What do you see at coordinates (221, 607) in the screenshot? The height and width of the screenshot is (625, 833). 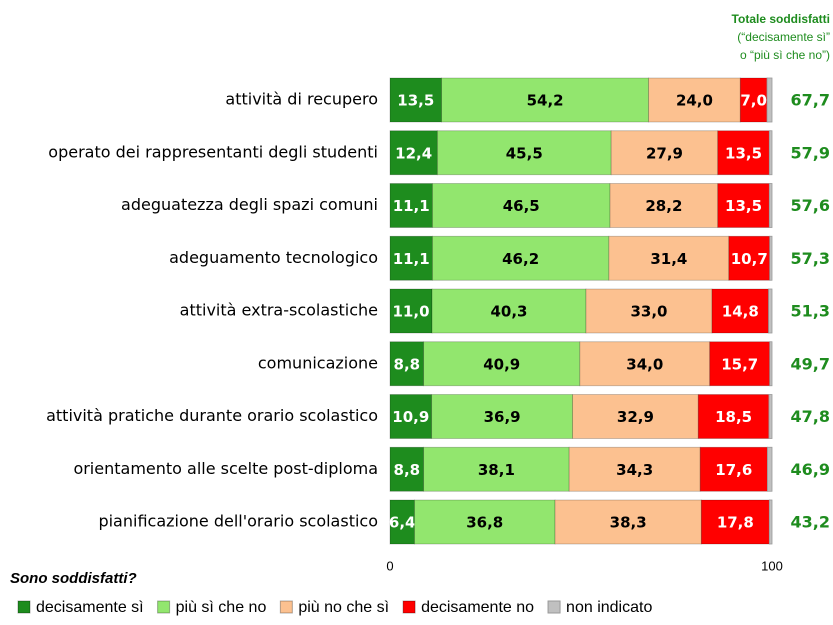 I see `legend-label: più sì che no` at bounding box center [221, 607].